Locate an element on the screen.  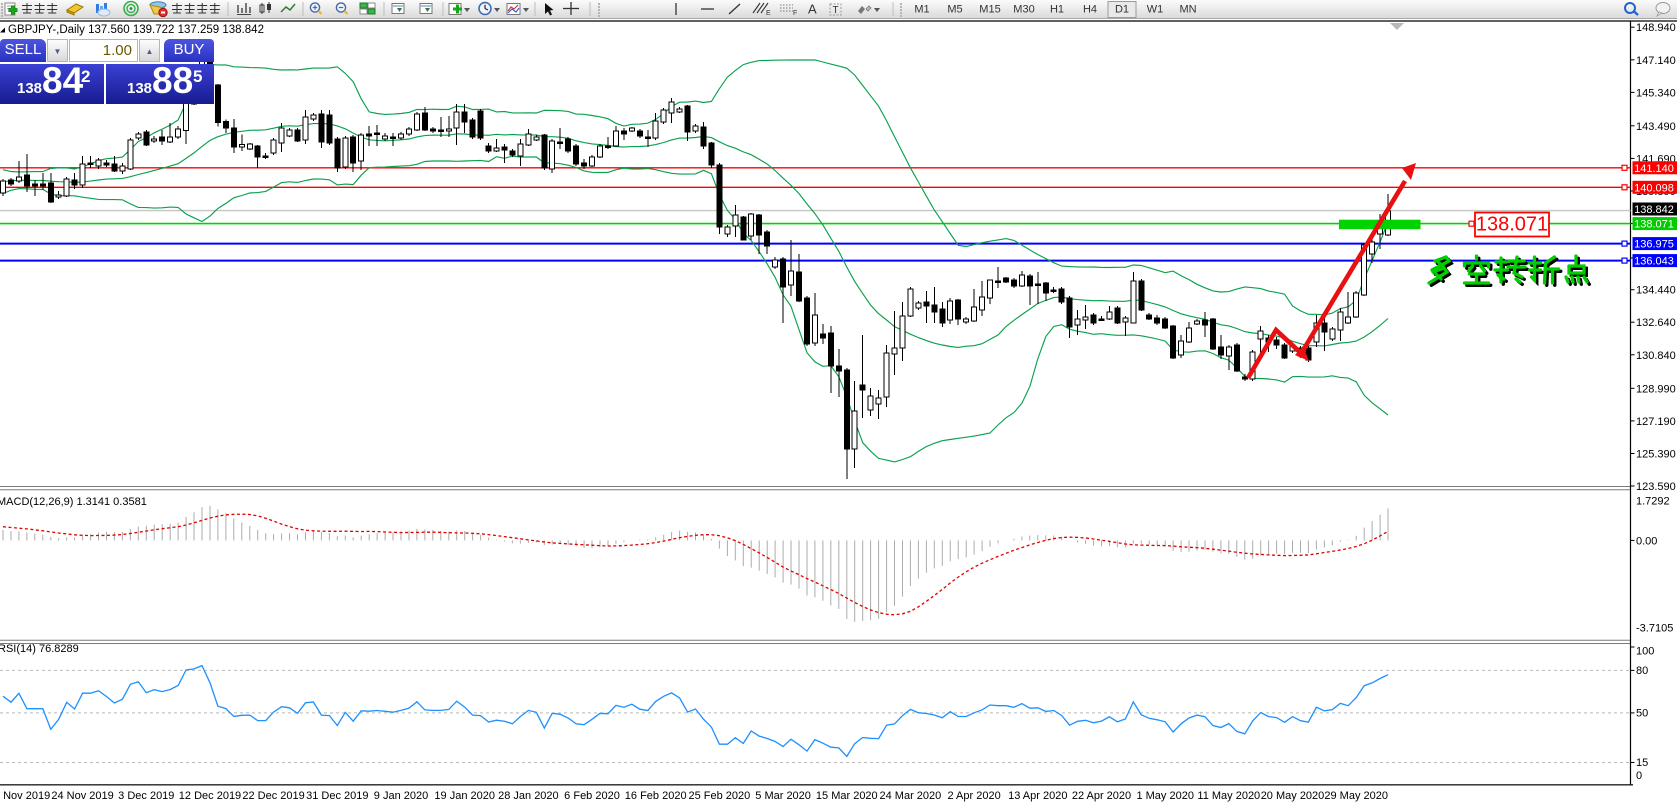
svg-text: 128.990 is located at coordinates (1656, 389).